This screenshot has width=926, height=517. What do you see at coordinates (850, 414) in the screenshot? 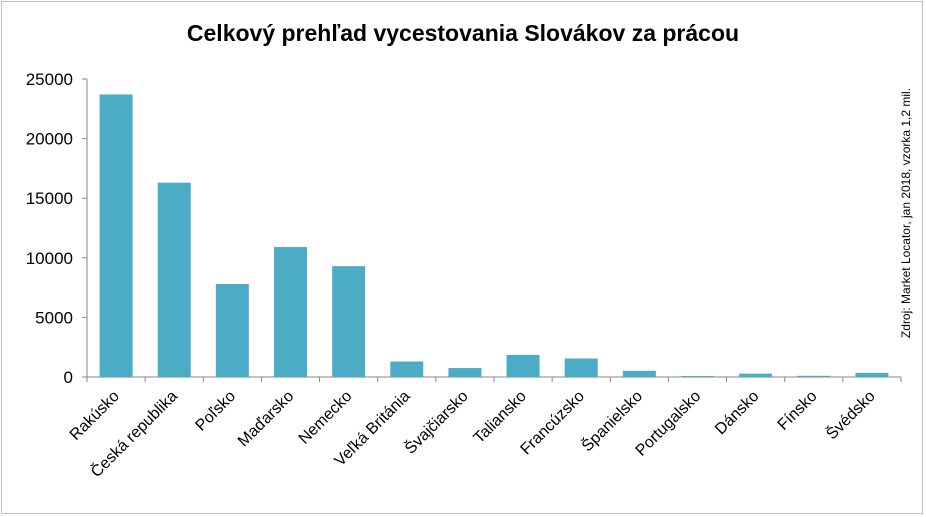
I see `category-label: Švédsko` at bounding box center [850, 414].